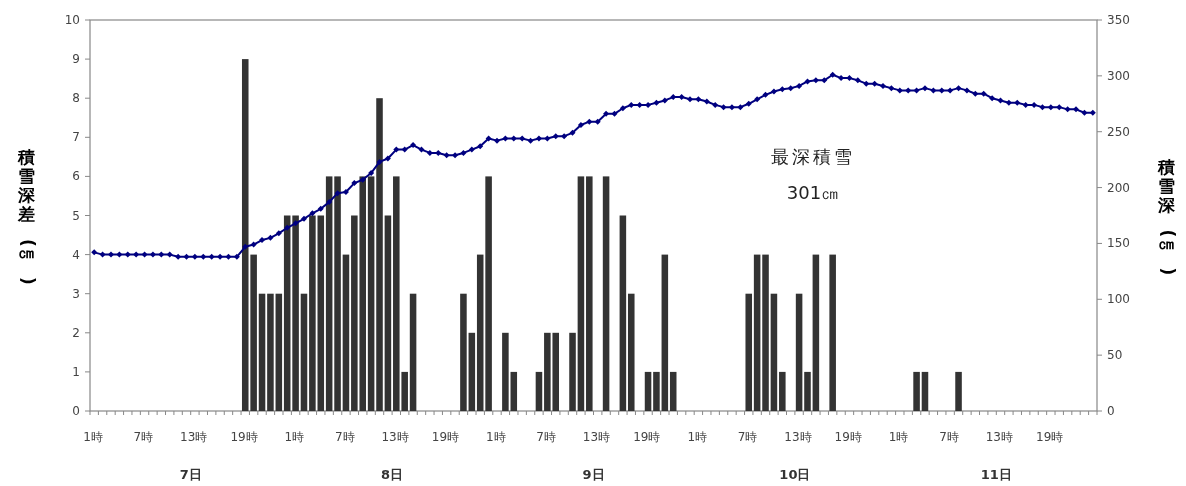  What do you see at coordinates (1115, 355) in the screenshot?
I see `y2-tick-label: 50` at bounding box center [1115, 355].